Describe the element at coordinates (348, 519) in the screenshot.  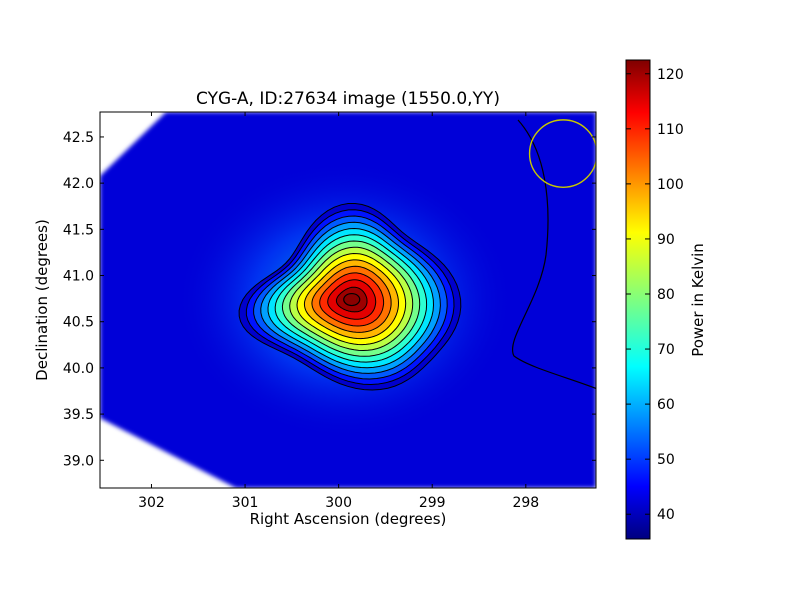
I see `x-axis-label: Right Ascension (degrees)` at that location.